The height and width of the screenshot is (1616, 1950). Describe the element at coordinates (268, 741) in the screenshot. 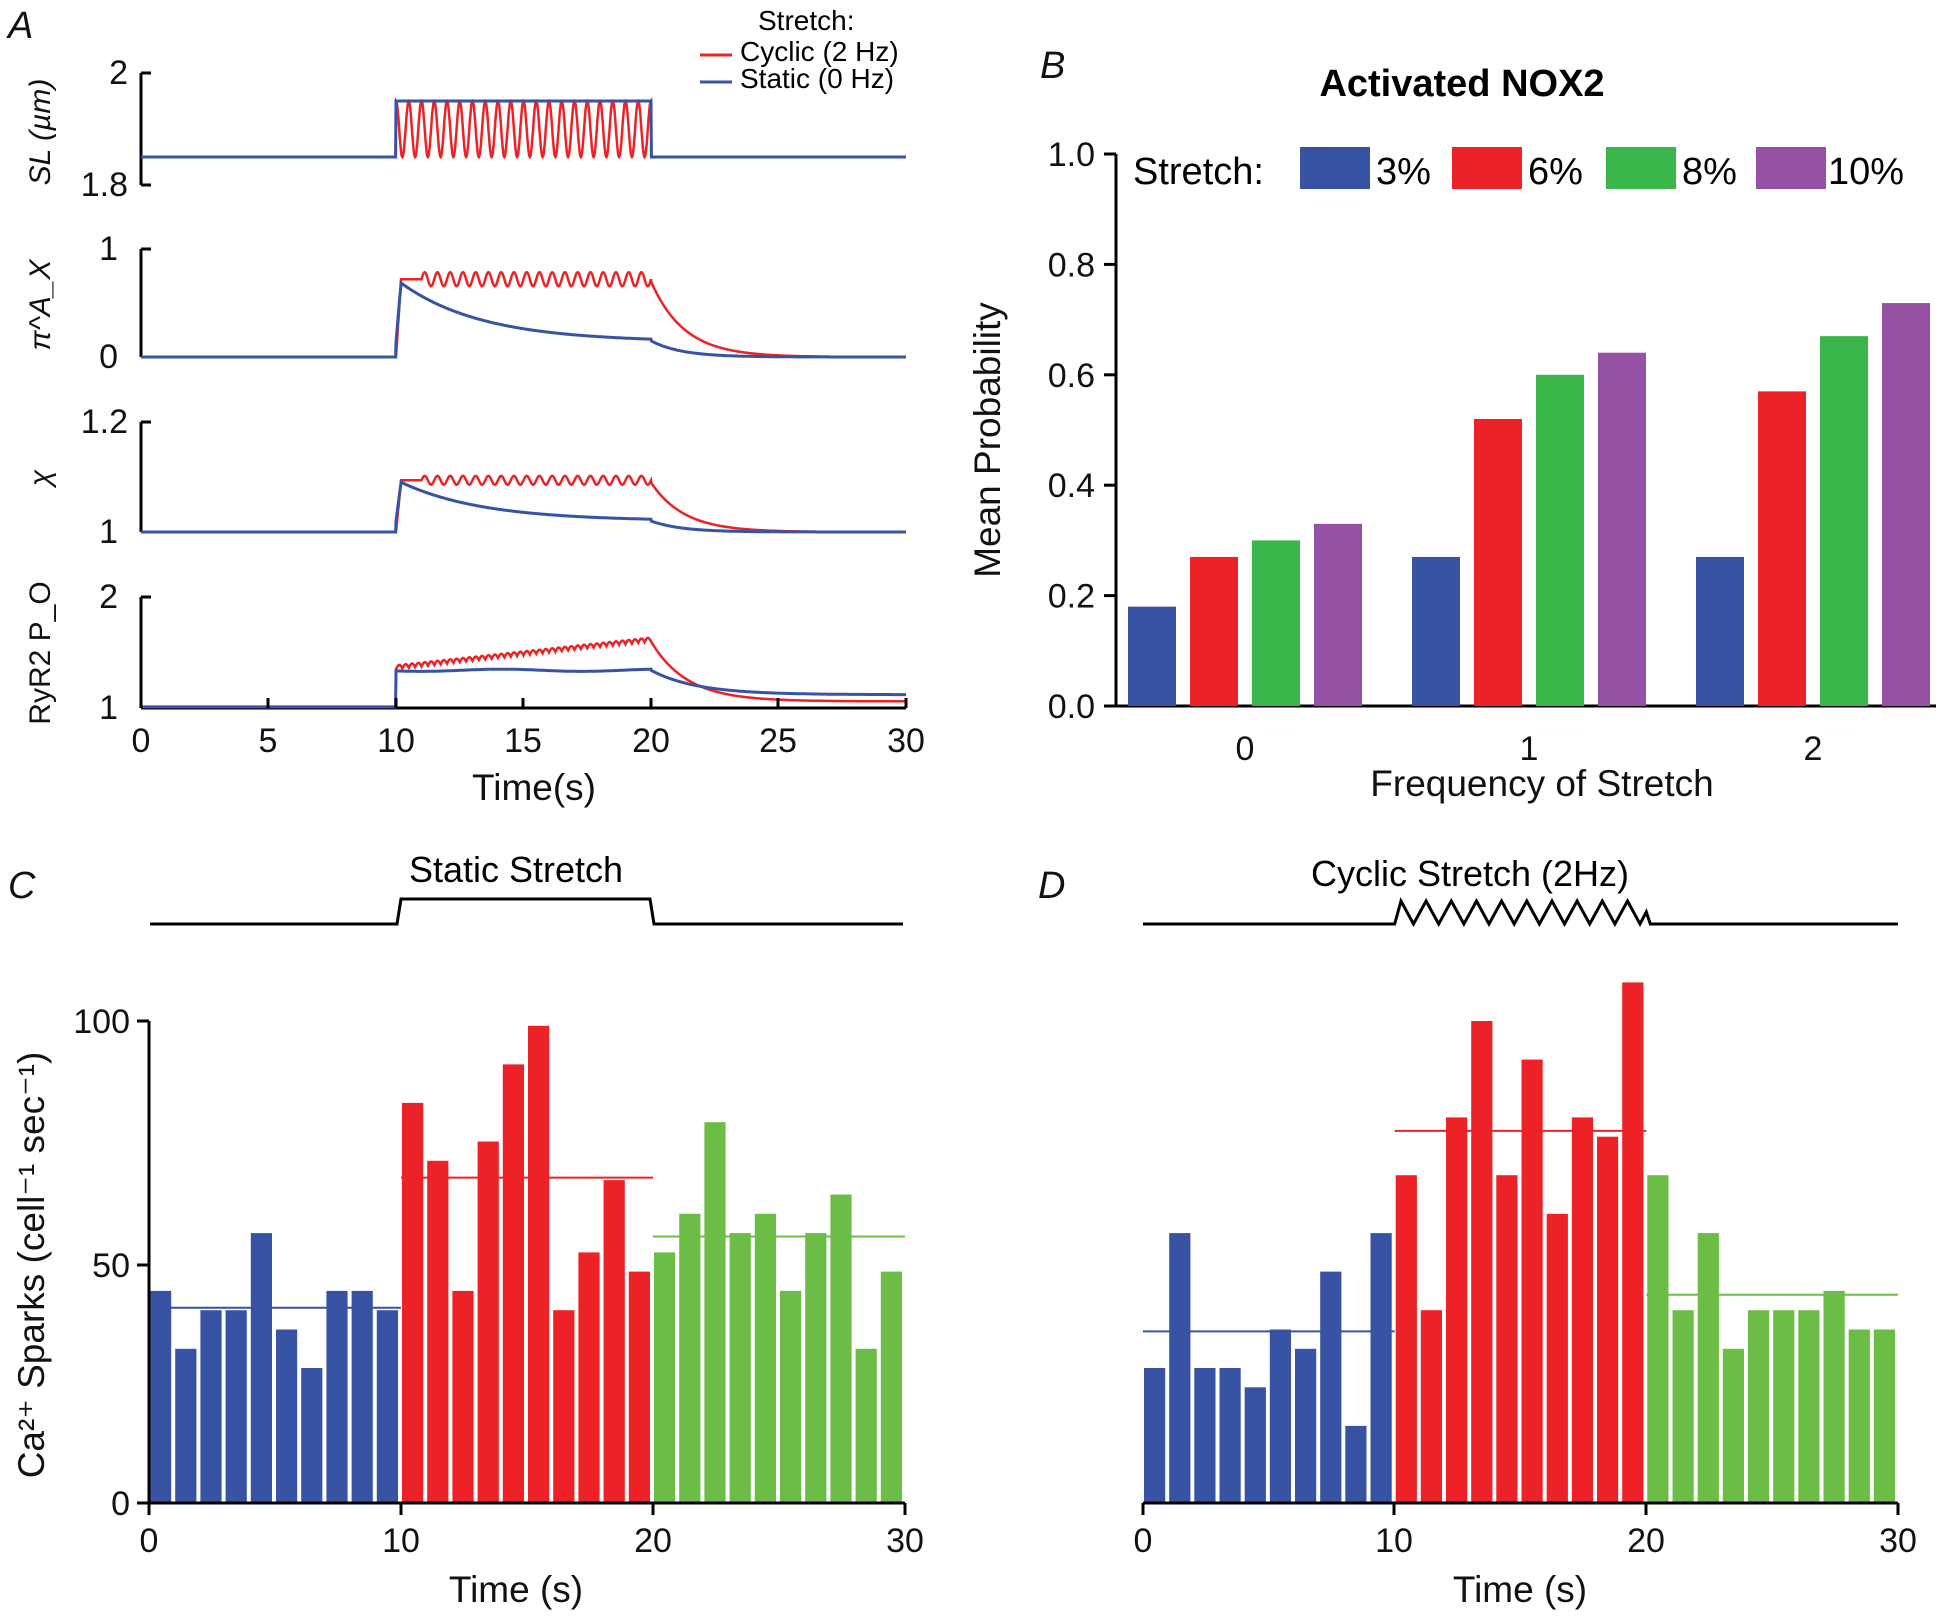

I see `a-xtick-label: 5` at that location.